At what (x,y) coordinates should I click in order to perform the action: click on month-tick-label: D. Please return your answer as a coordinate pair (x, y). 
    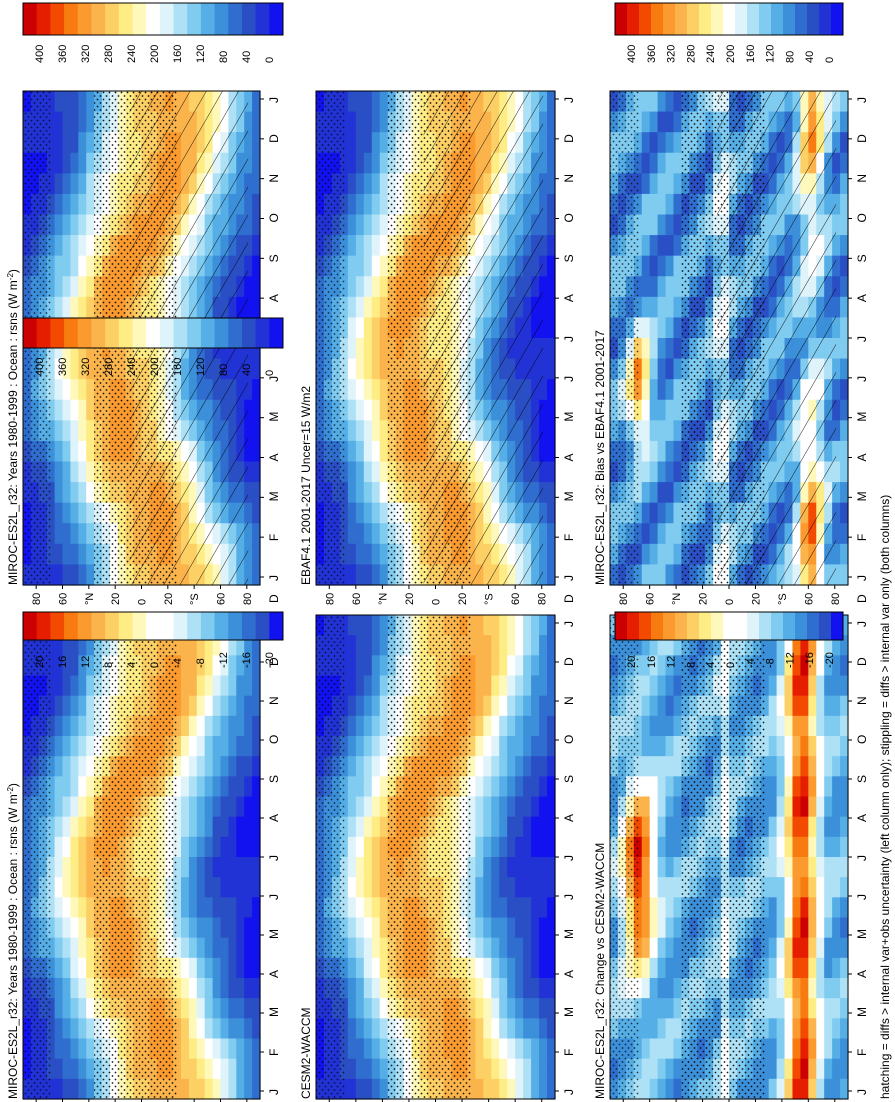
    Looking at the image, I should click on (862, 138).